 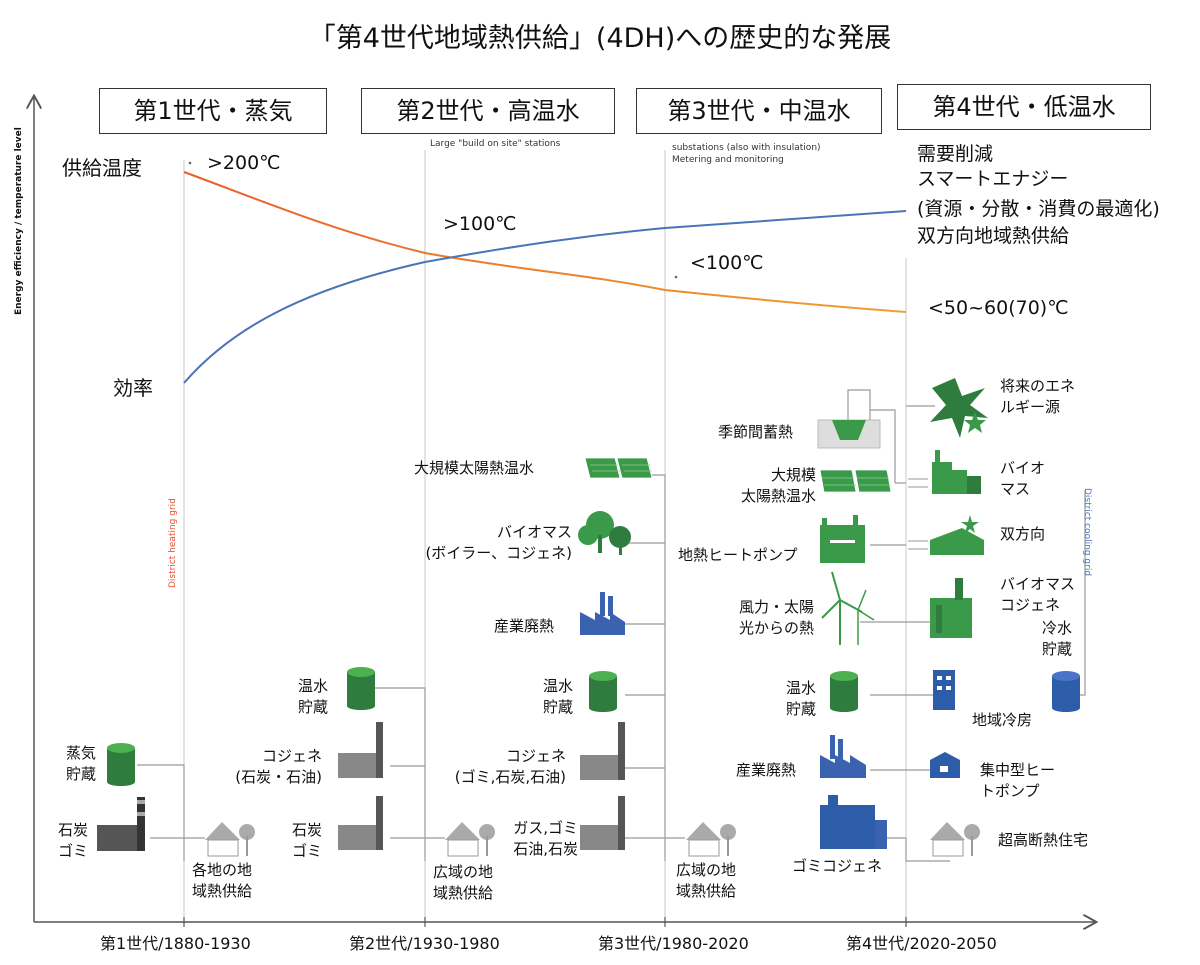 What do you see at coordinates (766, 770) in the screenshot?
I see `gen4-industrial: 産業廃熱` at bounding box center [766, 770].